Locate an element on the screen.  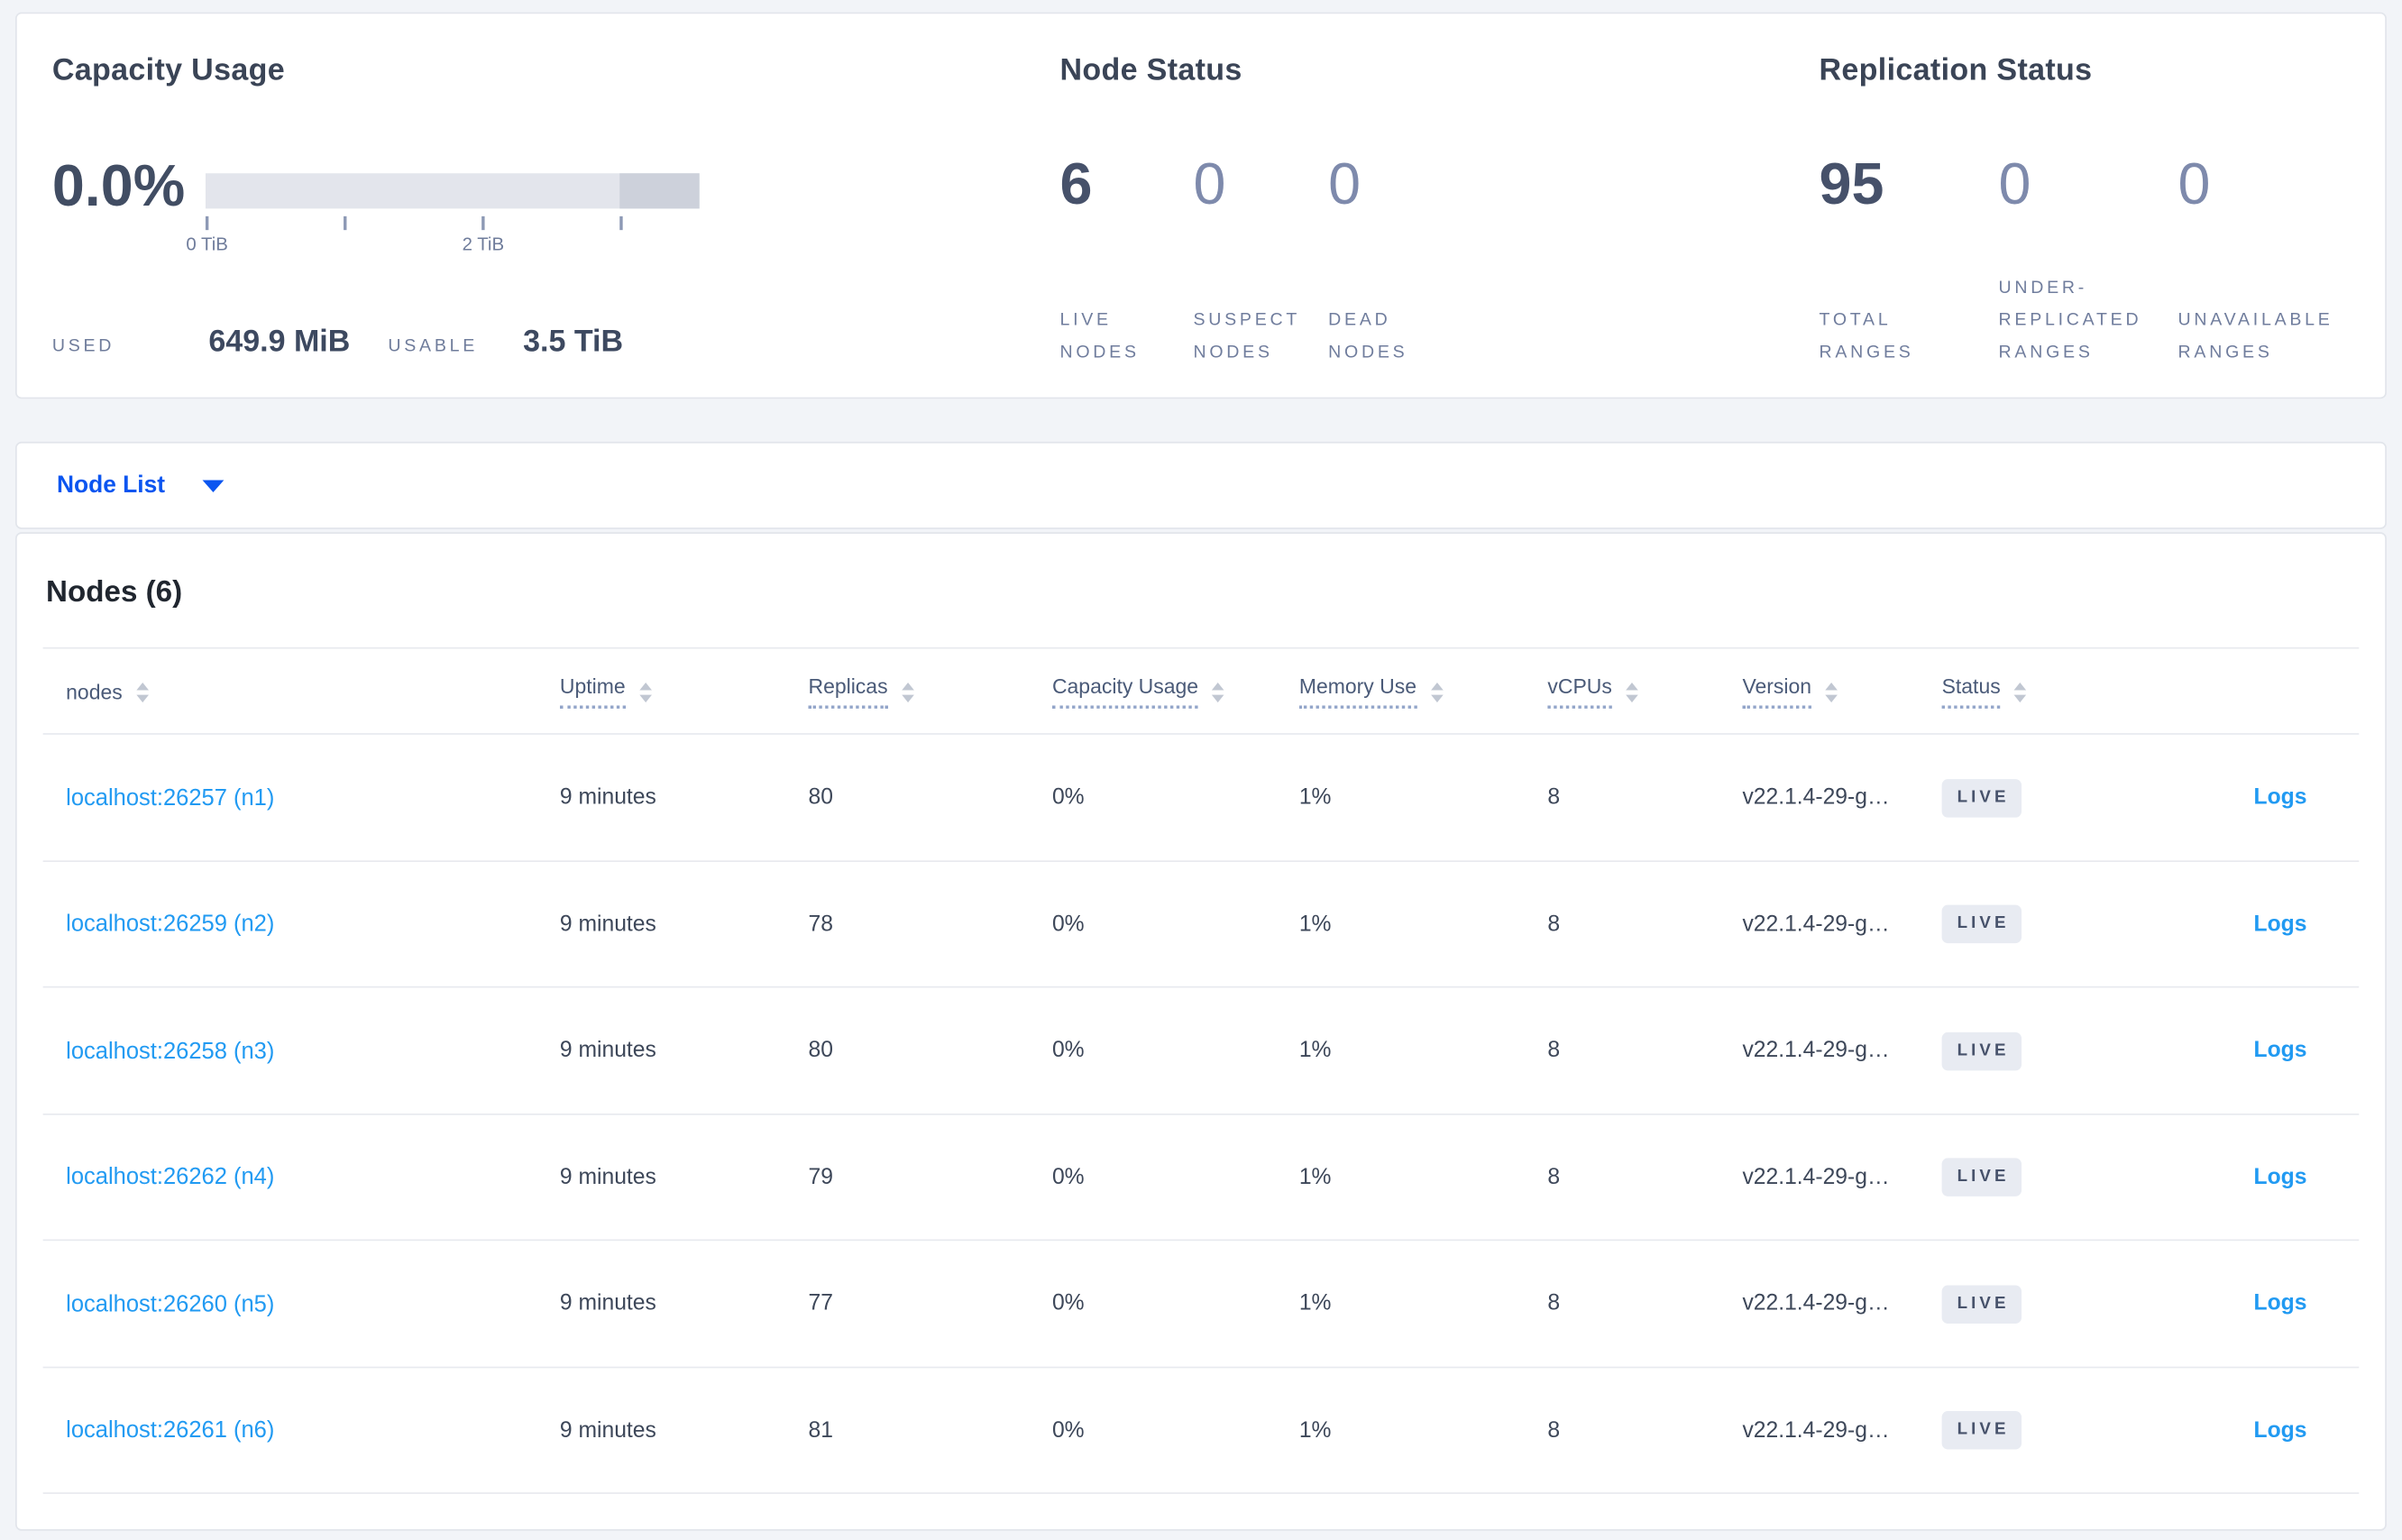
under-replicated-ranges-count: 0 is located at coordinates (2014, 185).